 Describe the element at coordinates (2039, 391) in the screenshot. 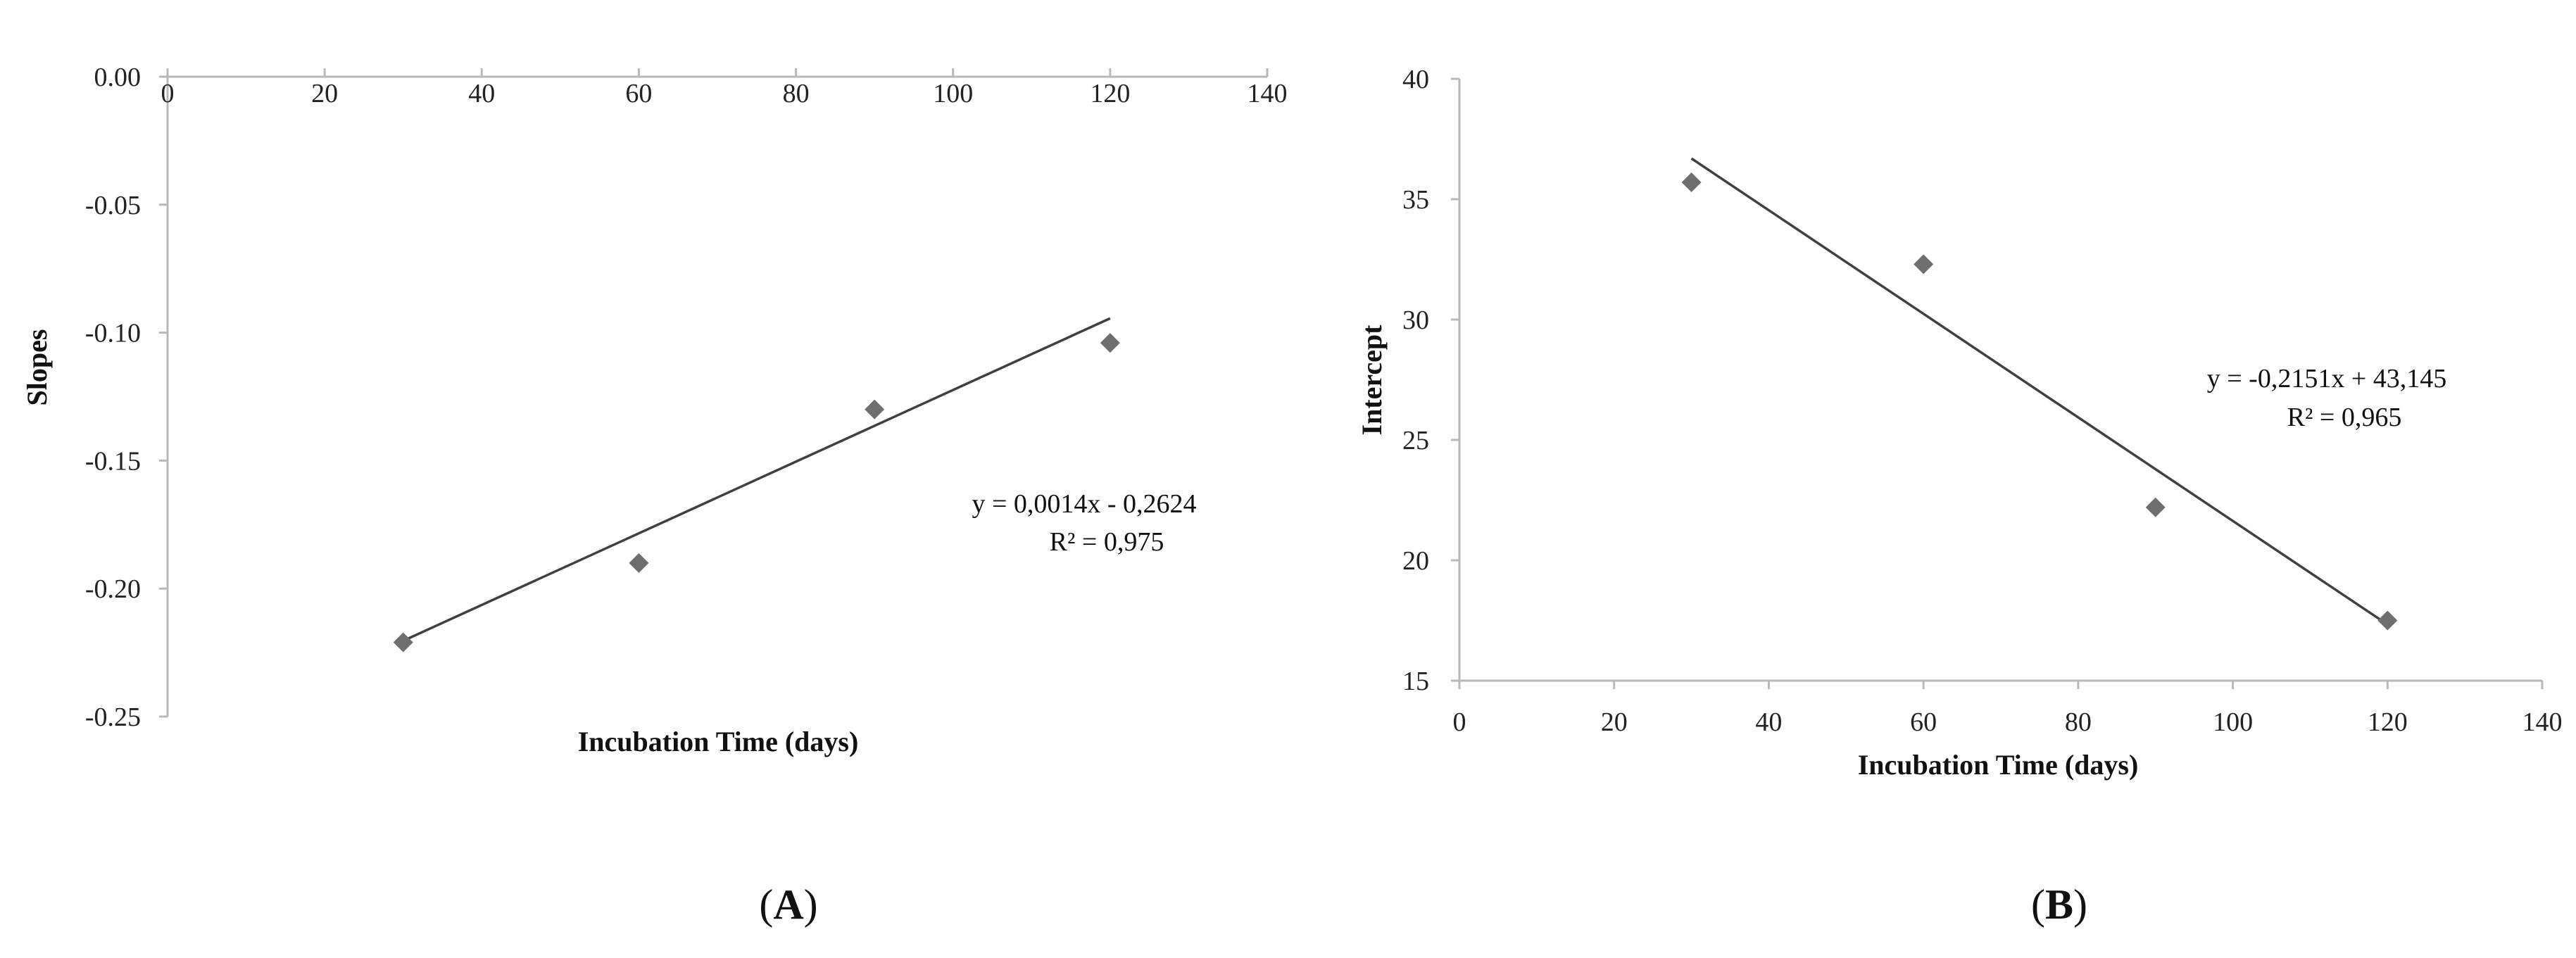

I see `chart-b-trendline` at that location.